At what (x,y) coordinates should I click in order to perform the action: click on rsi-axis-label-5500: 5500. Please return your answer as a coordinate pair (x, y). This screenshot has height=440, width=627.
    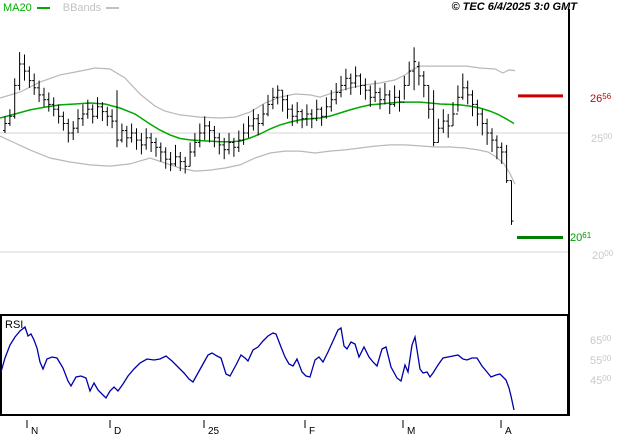
    Looking at the image, I should click on (601, 360).